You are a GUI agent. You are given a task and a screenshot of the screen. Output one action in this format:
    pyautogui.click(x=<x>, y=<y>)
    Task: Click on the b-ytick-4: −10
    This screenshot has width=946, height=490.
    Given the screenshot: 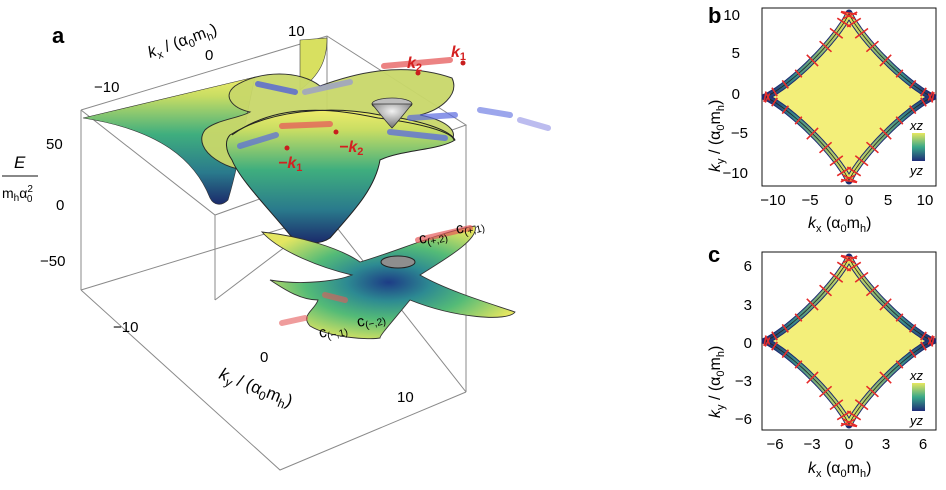 What is the action you would take?
    pyautogui.click(x=735, y=173)
    